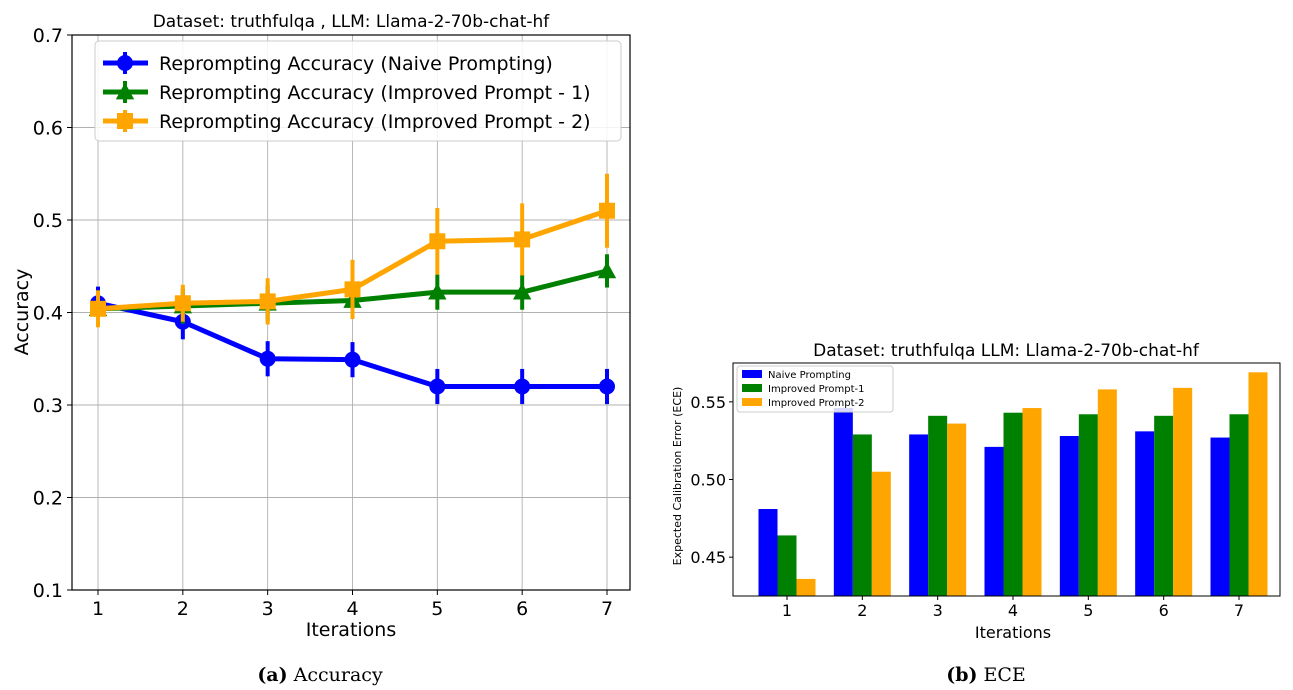 The image size is (1293, 690). I want to click on ece-y-tick-label: 0.55, so click(708, 402).